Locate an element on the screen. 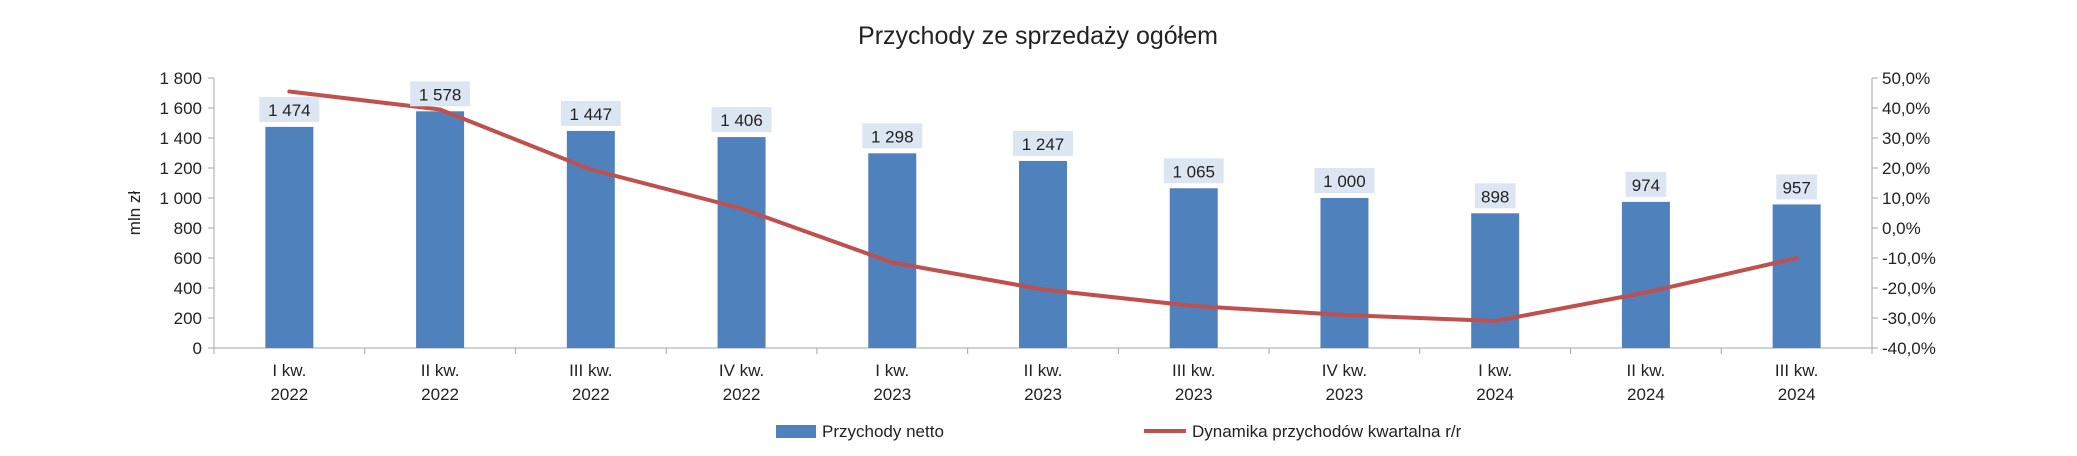 The image size is (2077, 456). y-right-tick-label: 0,0% is located at coordinates (1901, 228).